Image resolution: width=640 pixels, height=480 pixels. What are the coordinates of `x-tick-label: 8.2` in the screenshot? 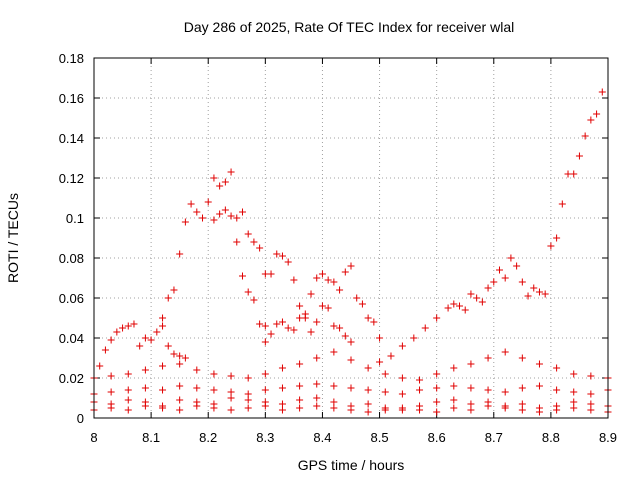 It's located at (208, 437).